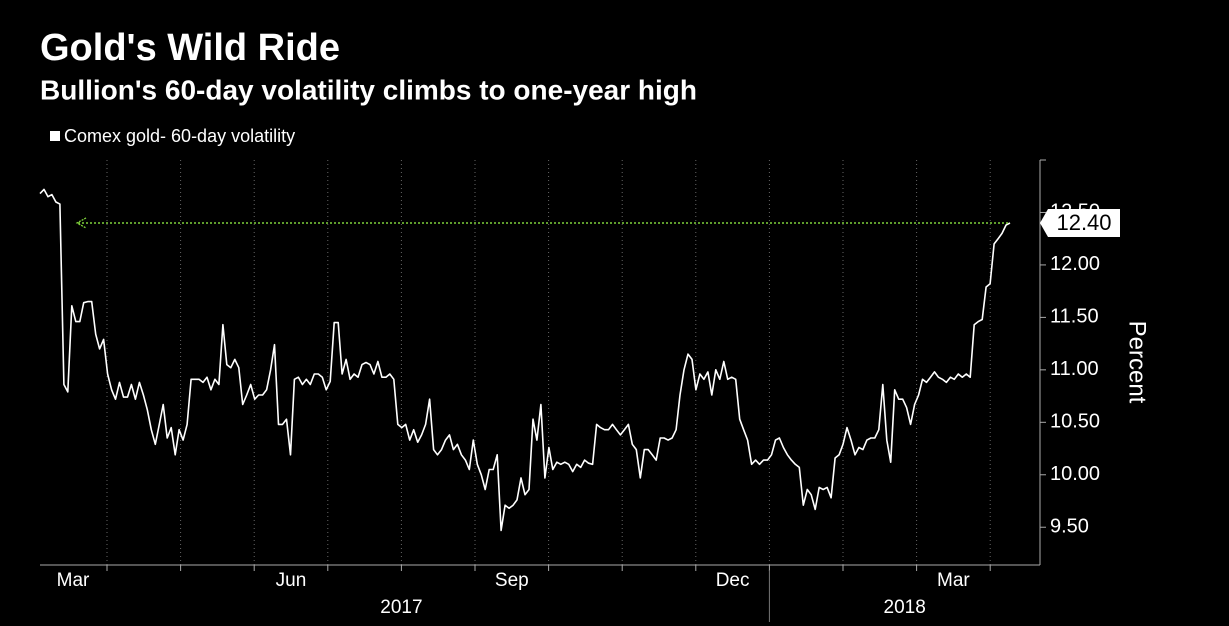 The height and width of the screenshot is (626, 1229). Describe the element at coordinates (179, 136) in the screenshot. I see `legend-label: Comex gold- 60-day volatility` at that location.